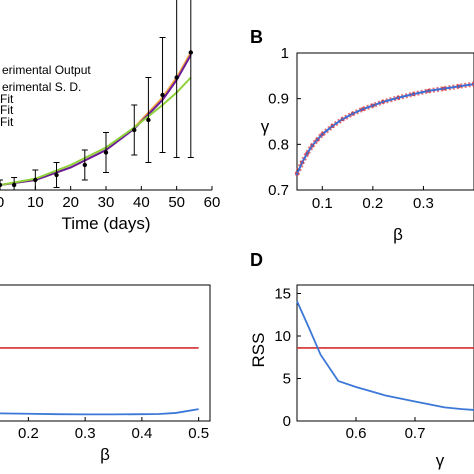 The width and height of the screenshot is (474, 474). I want to click on panel-d-series, so click(385, 355).